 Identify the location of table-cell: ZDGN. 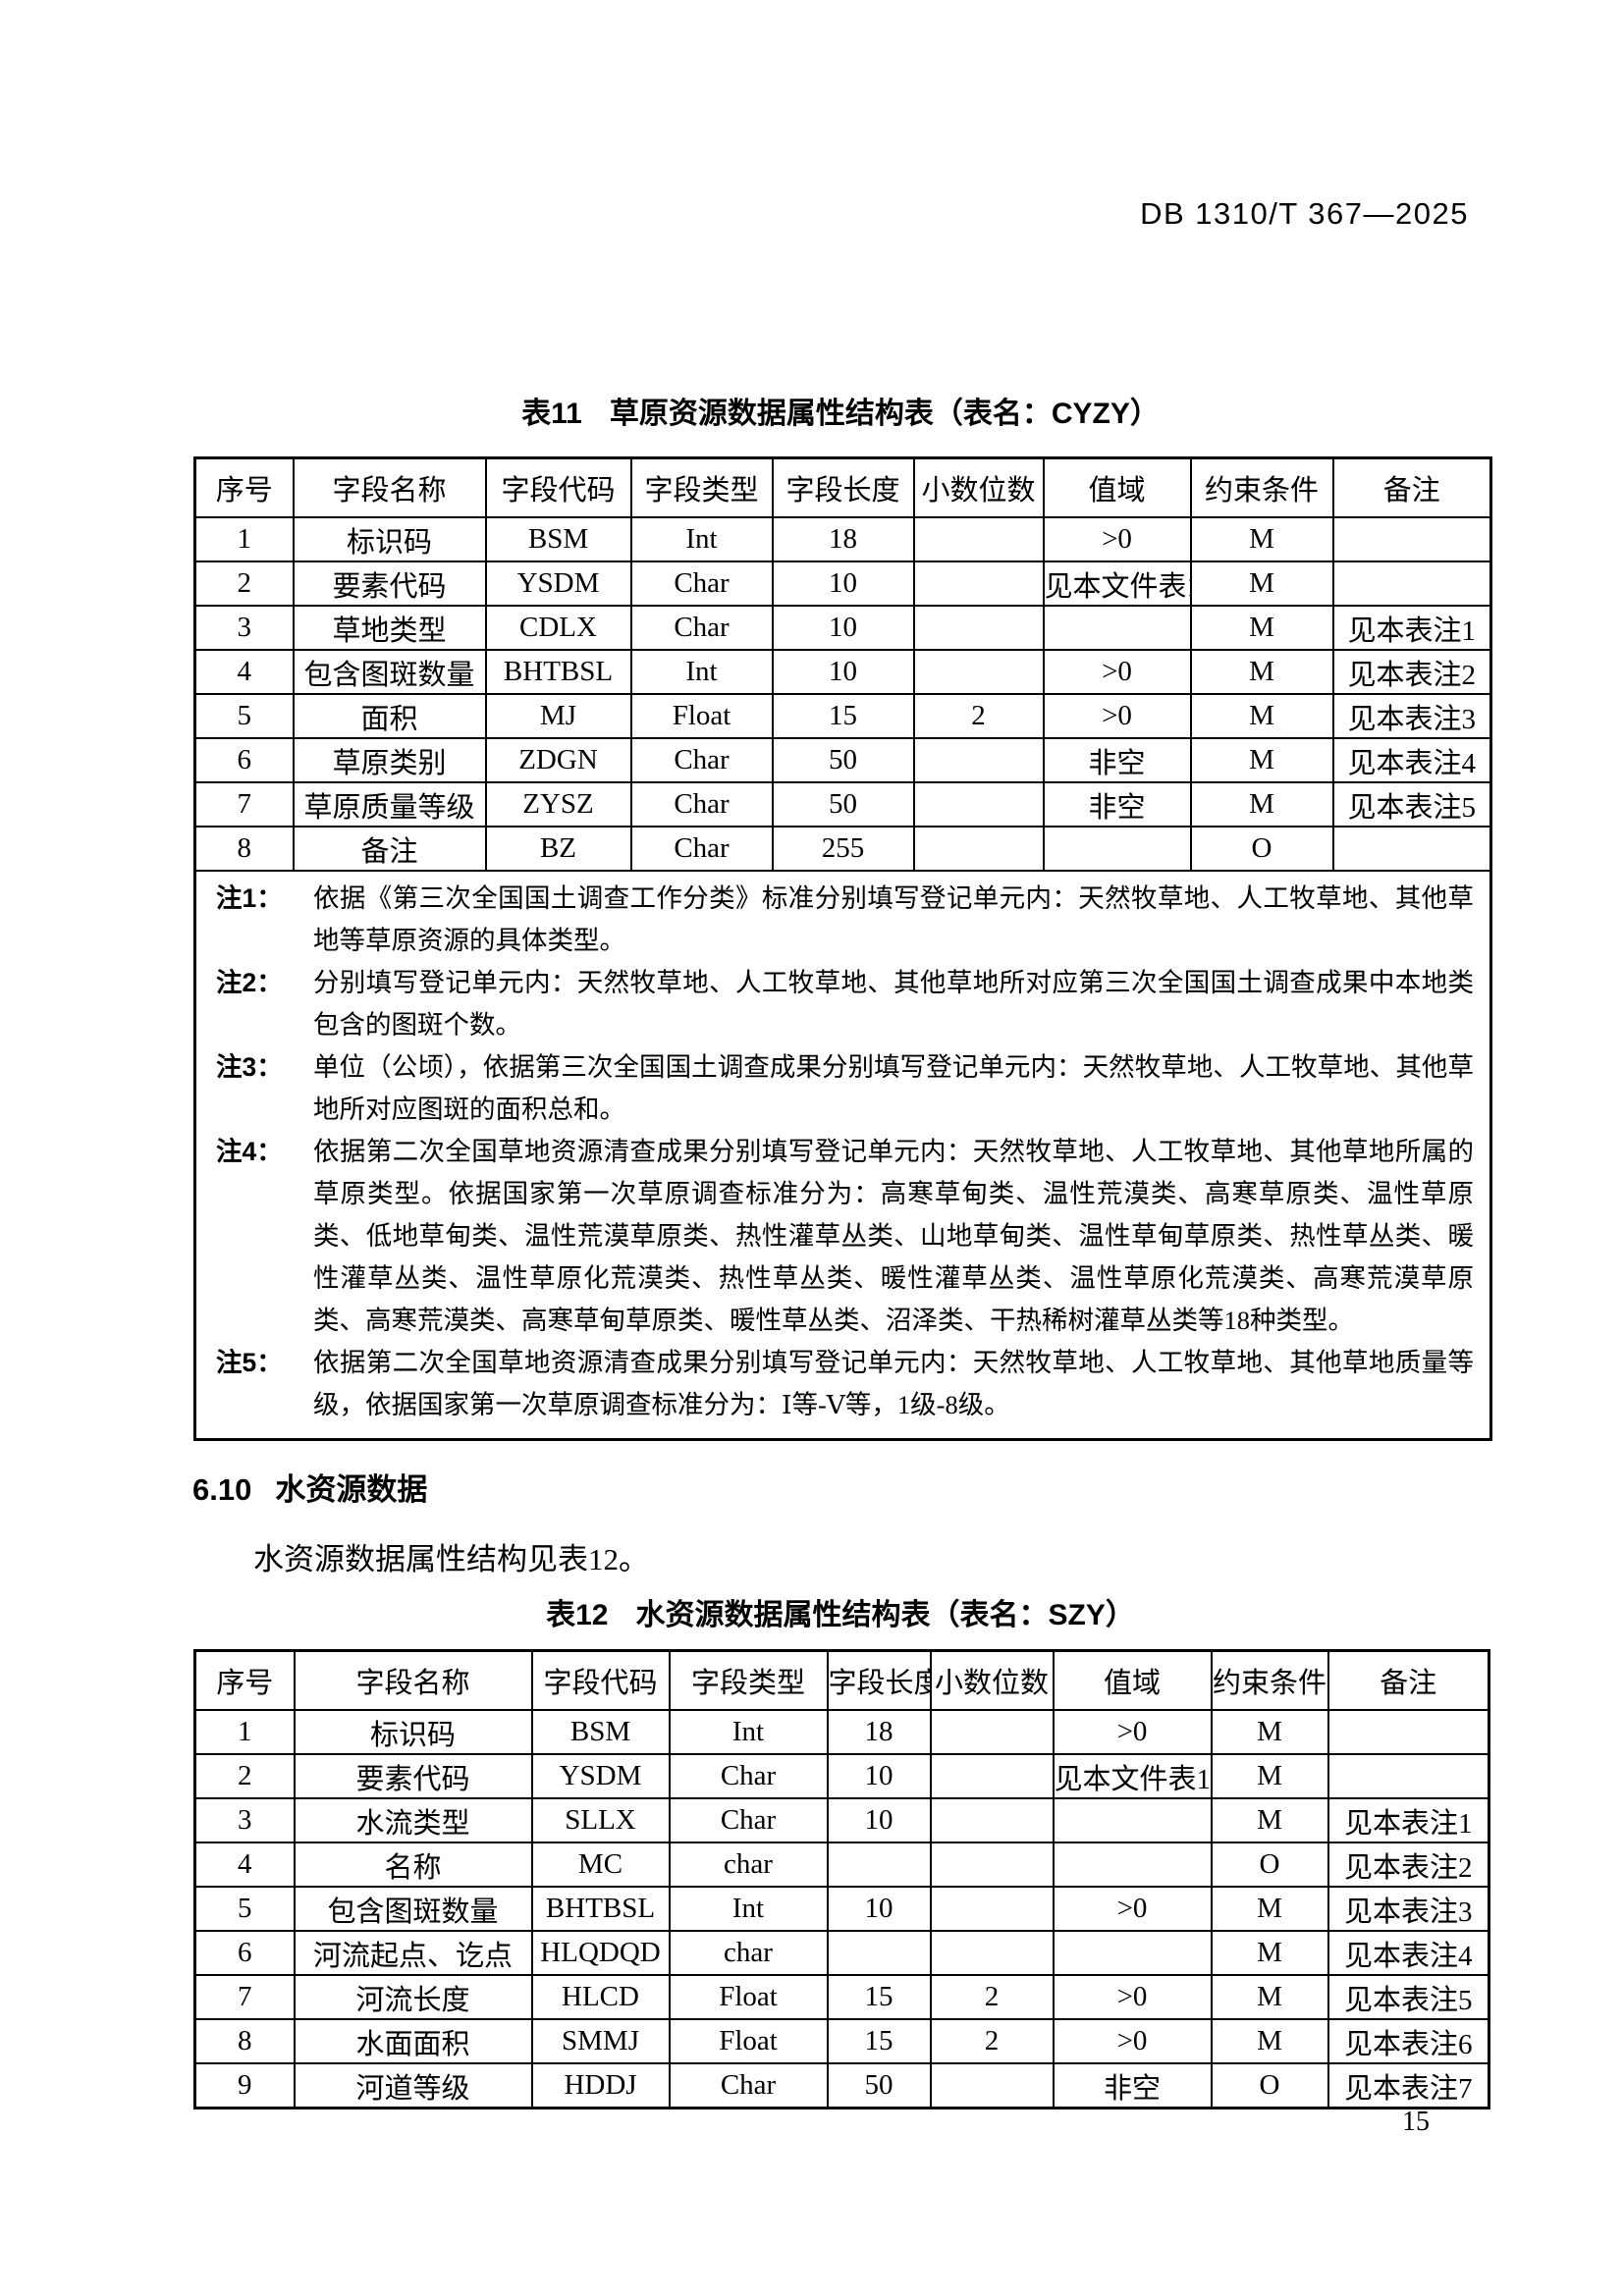
(558, 760).